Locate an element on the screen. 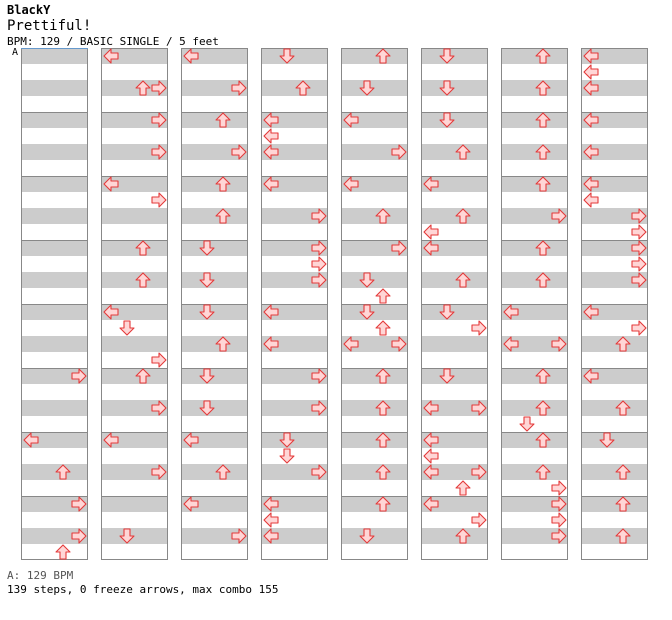  column-border is located at coordinates (534, 304).